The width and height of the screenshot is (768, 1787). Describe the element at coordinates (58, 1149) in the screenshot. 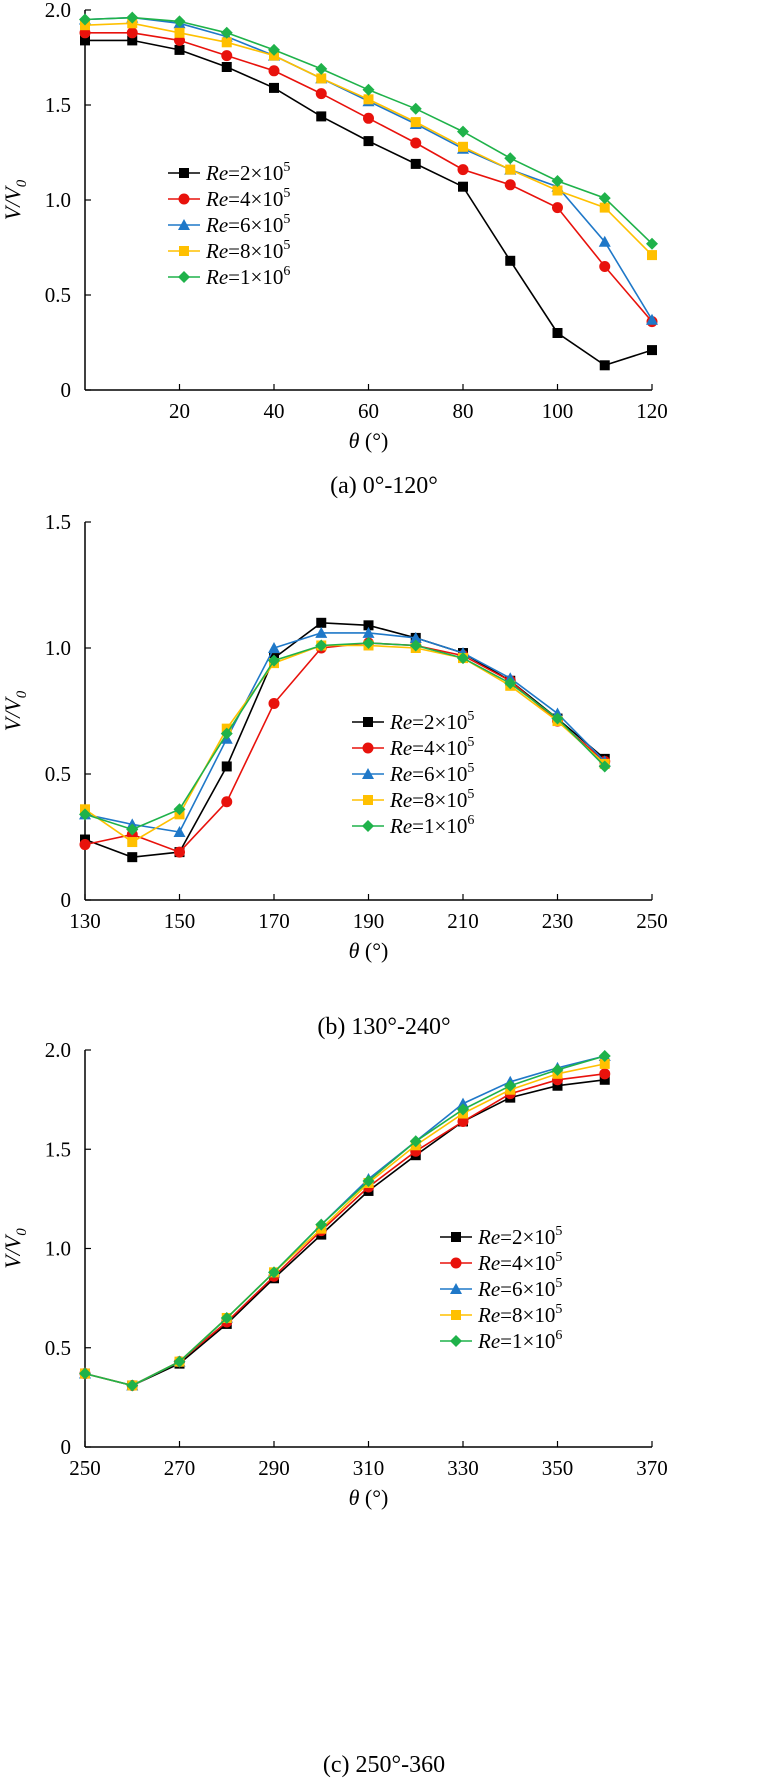

I see `y-tick-label: 1.5` at that location.